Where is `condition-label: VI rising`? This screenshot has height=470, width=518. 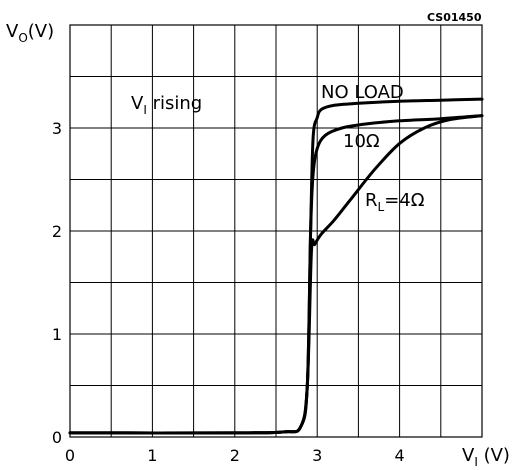 condition-label: VI rising is located at coordinates (166, 105).